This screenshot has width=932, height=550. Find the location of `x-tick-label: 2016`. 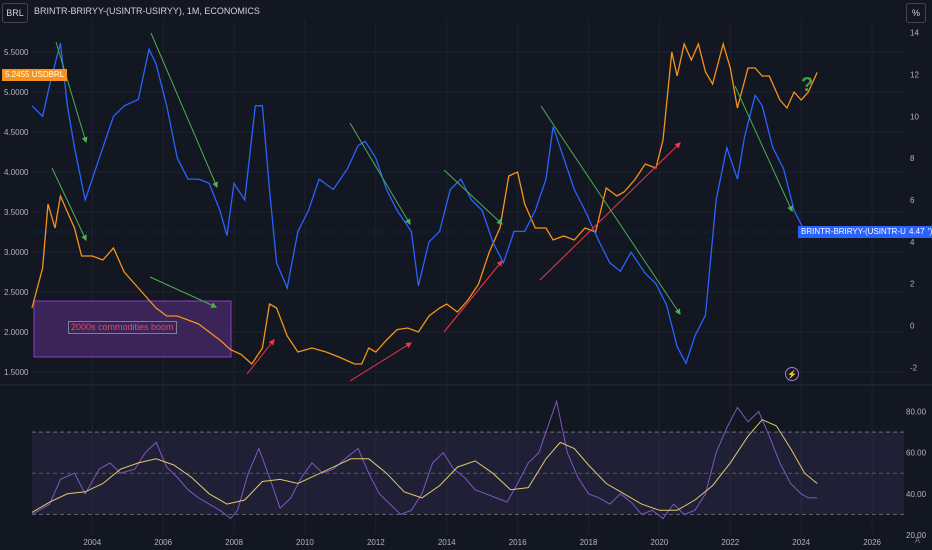

x-tick-label: 2016 is located at coordinates (518, 542).